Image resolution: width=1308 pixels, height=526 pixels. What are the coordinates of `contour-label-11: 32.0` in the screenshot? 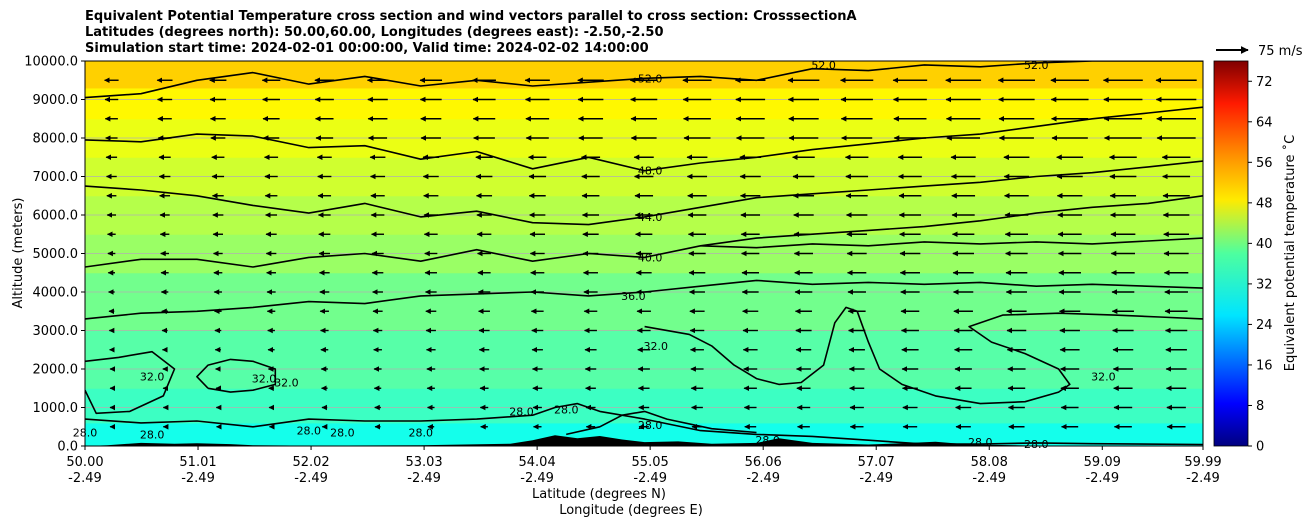 It's located at (1103, 377).